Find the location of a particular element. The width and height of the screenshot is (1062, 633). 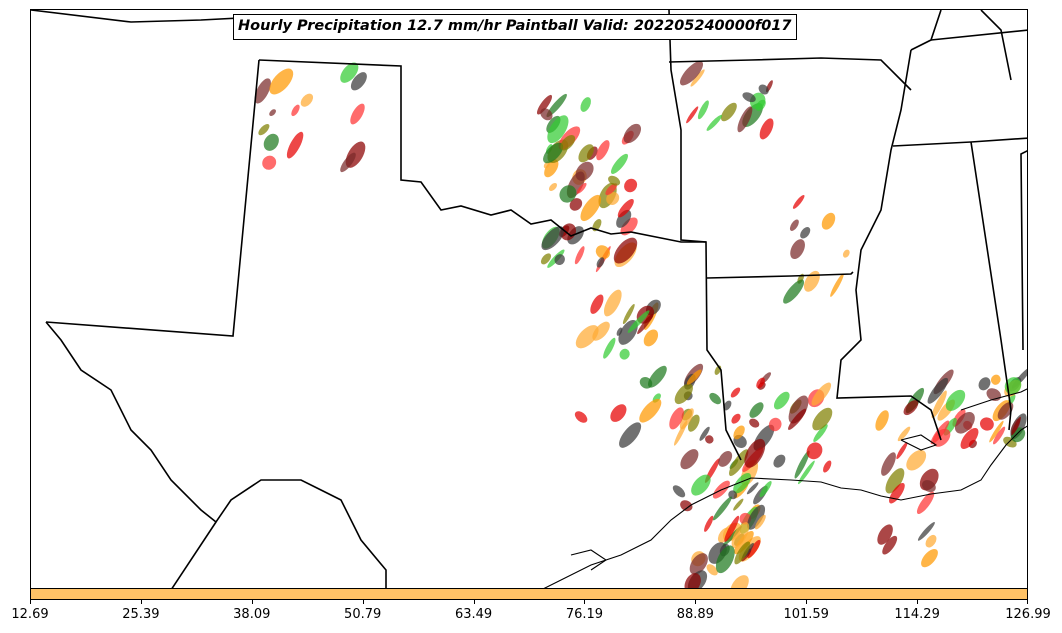

colorbar-tick-label: 50.79 is located at coordinates (363, 614).